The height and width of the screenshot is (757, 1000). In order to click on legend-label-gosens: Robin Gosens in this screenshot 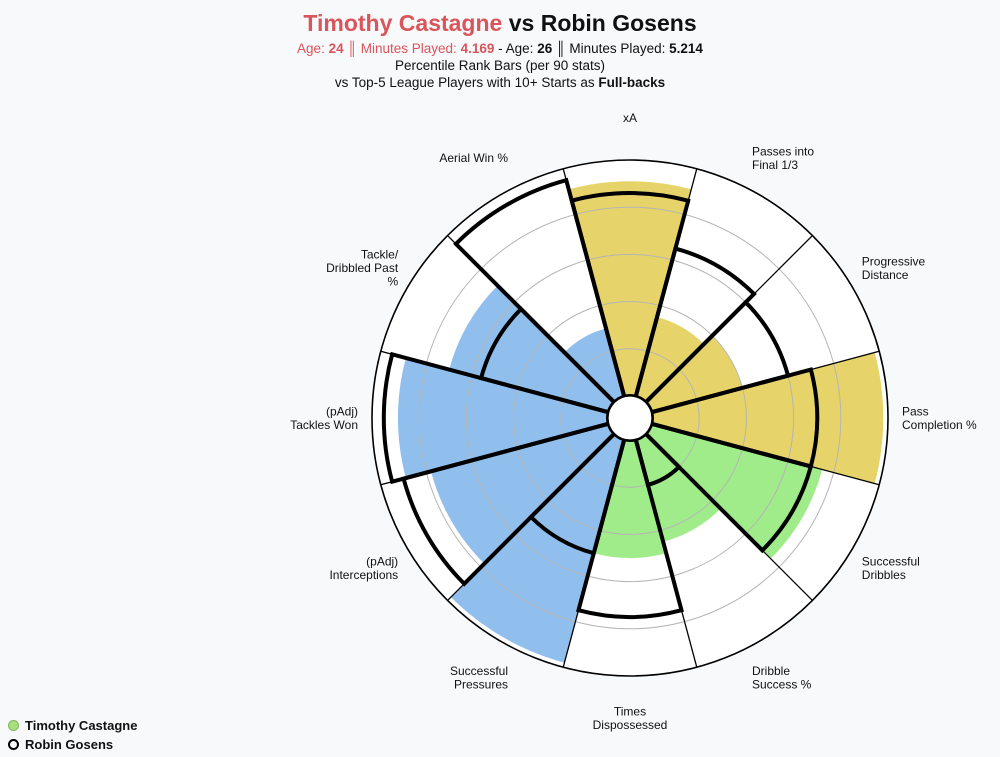, I will do `click(69, 744)`.